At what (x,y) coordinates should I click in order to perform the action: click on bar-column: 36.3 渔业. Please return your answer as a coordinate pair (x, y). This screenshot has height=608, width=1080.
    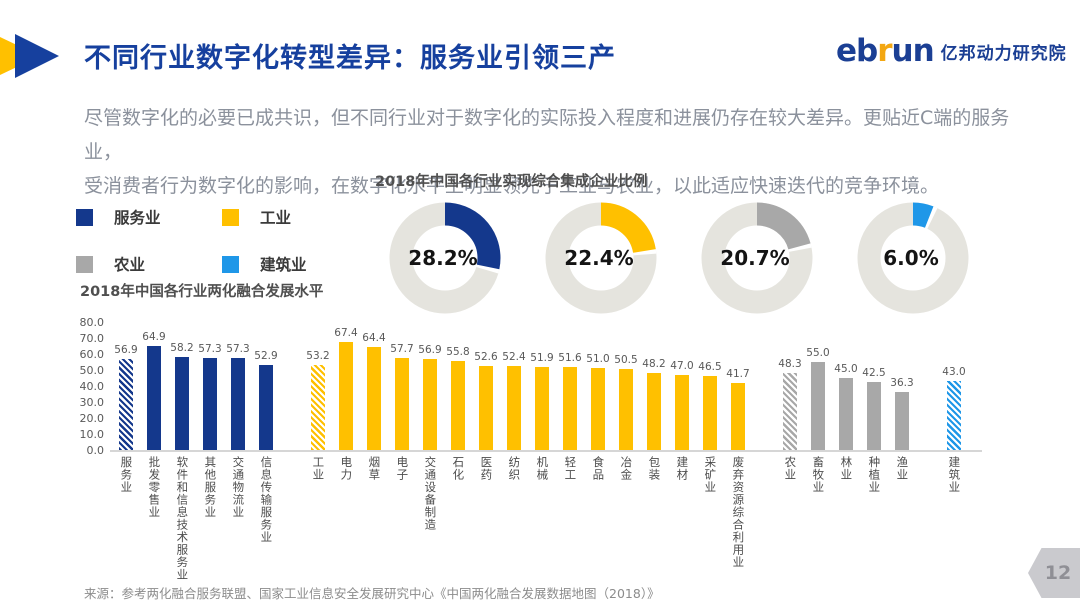
    Looking at the image, I should click on (902, 401).